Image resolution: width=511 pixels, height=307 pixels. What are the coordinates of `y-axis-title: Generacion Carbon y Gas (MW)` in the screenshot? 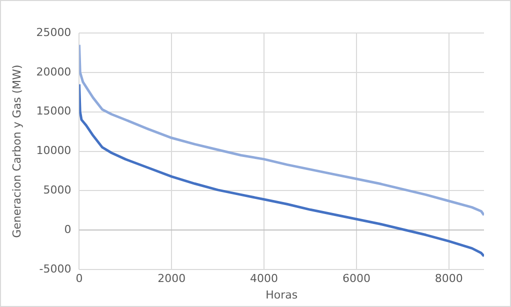 It's located at (17, 151).